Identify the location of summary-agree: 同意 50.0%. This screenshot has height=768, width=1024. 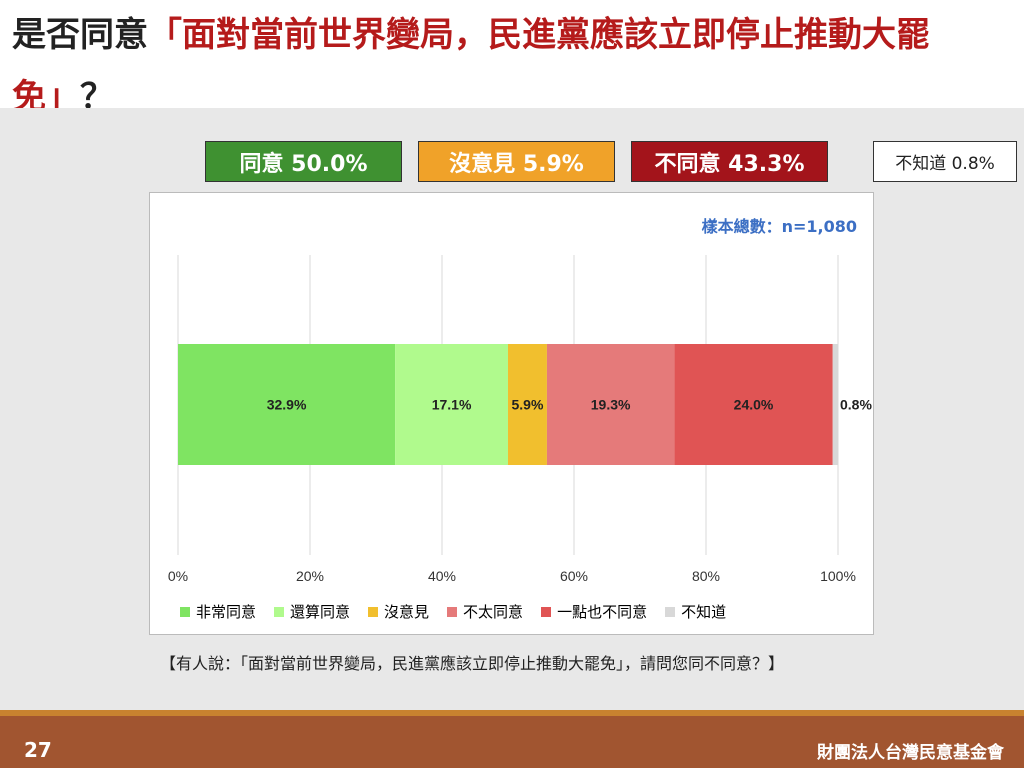
(303, 161).